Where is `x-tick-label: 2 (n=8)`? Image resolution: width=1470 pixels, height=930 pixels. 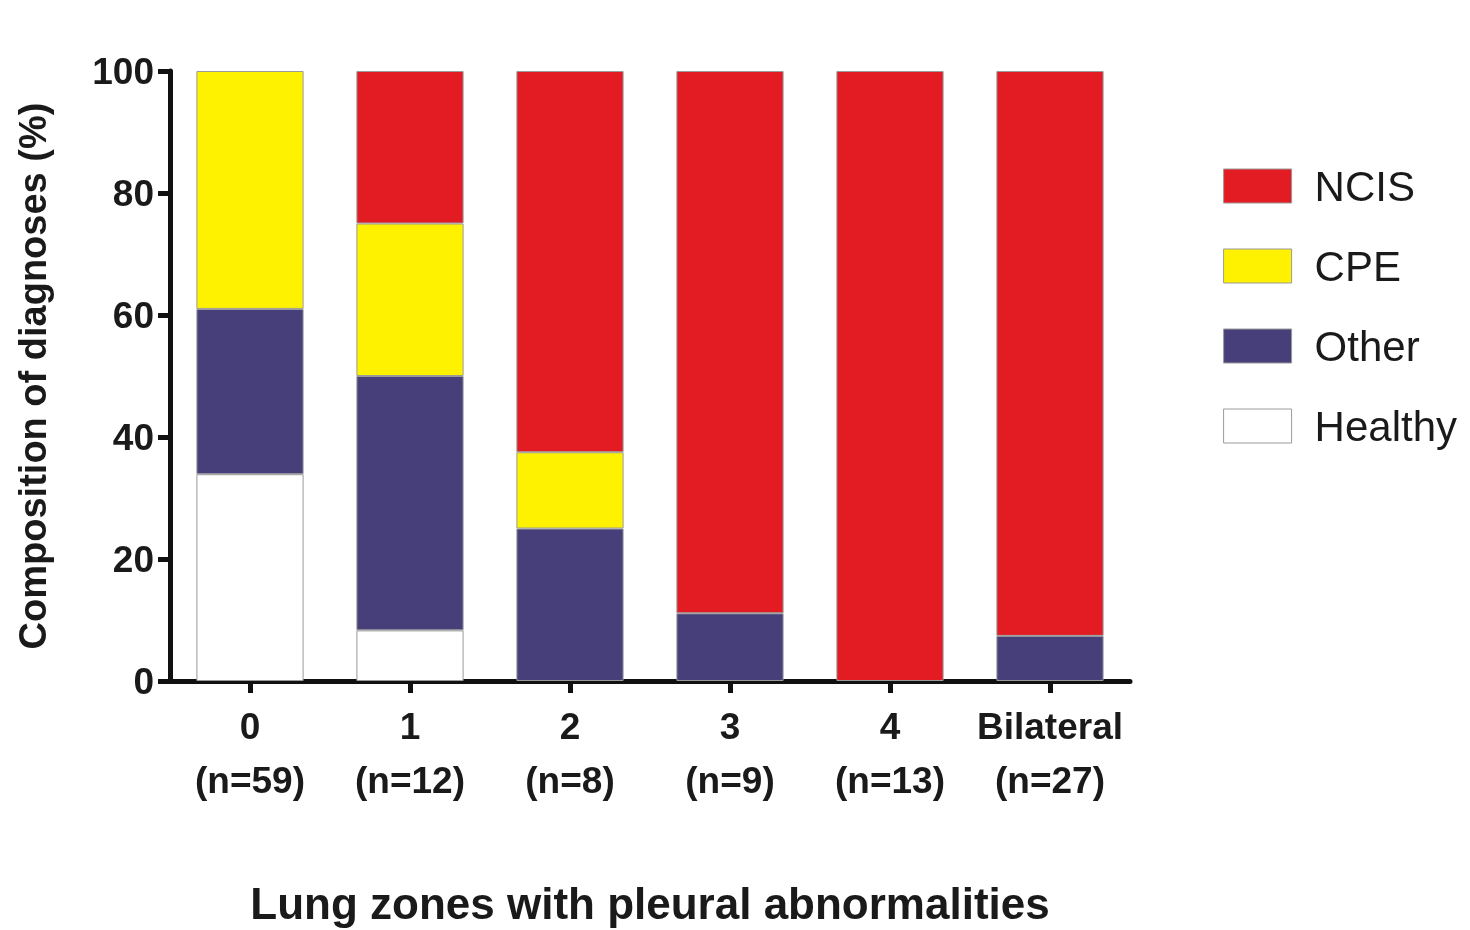 x-tick-label: 2 (n=8) is located at coordinates (570, 753).